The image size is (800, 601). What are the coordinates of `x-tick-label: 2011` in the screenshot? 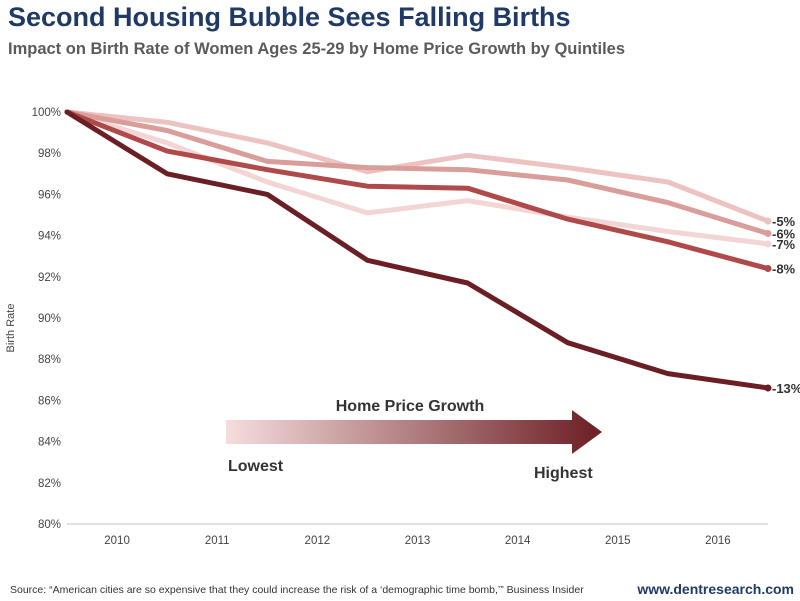 It's located at (217, 541).